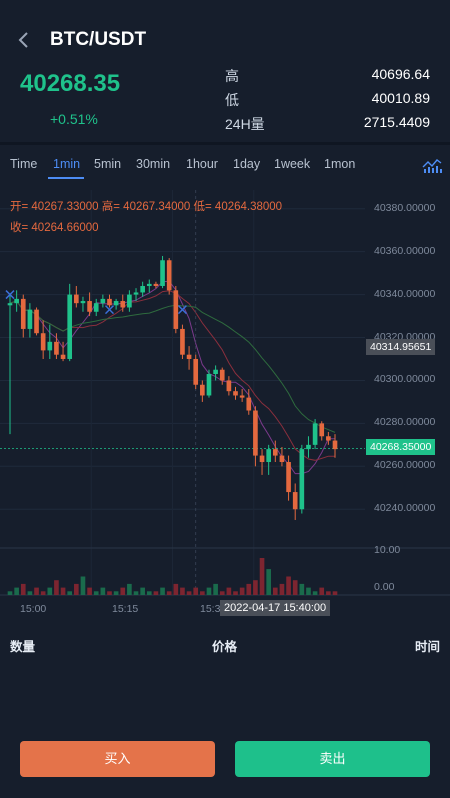 This screenshot has height=798, width=450. I want to click on ohlc-line-2: 收= 40264.66000, so click(54, 228).